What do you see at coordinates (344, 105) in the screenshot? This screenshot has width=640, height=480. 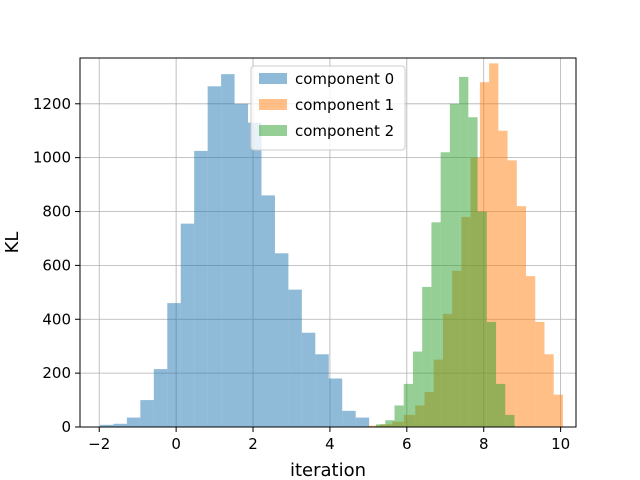 I see `legend-label-1: component 1` at bounding box center [344, 105].